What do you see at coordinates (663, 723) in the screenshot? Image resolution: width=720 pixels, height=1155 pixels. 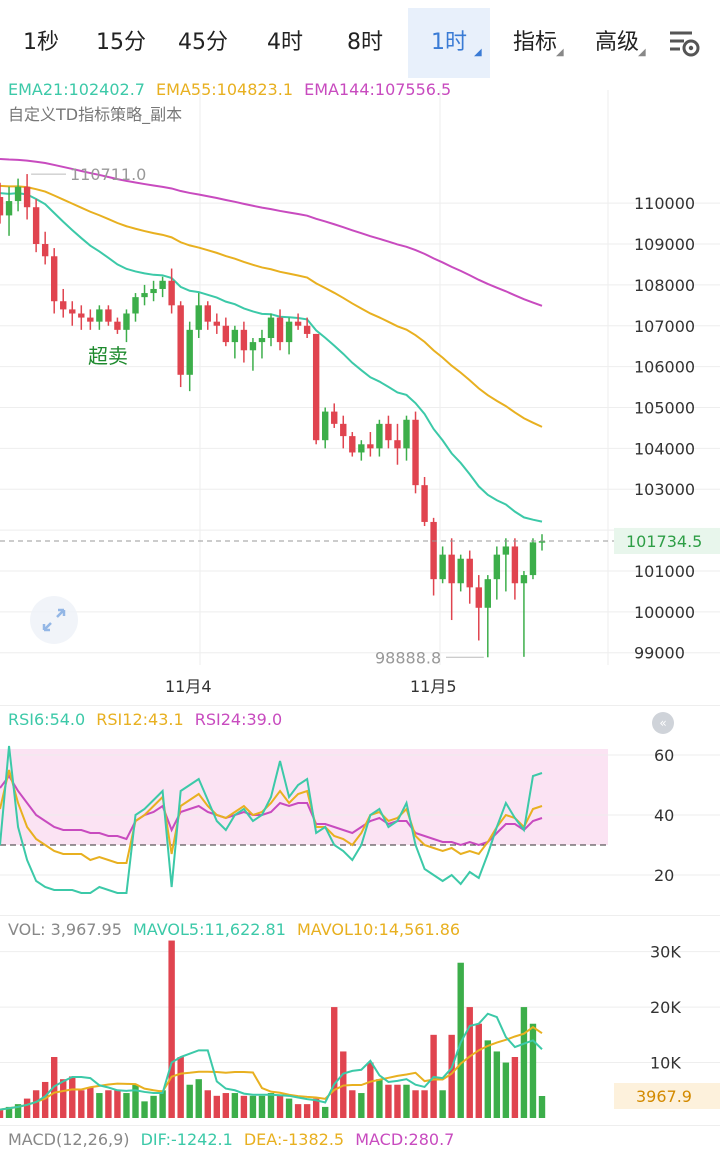 I see `collapse-icon: «` at bounding box center [663, 723].